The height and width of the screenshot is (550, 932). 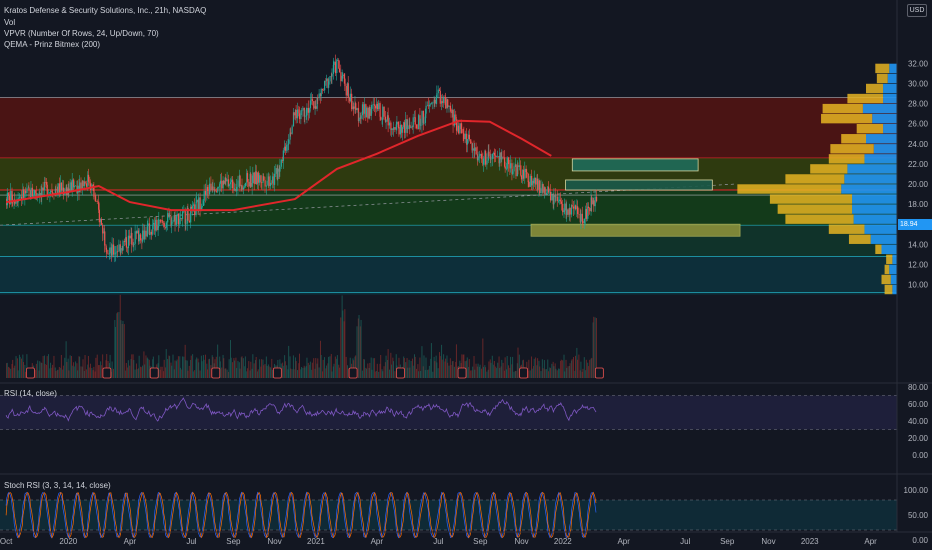 What do you see at coordinates (874, 199) in the screenshot?
I see `volume-profile-up-bar` at bounding box center [874, 199].